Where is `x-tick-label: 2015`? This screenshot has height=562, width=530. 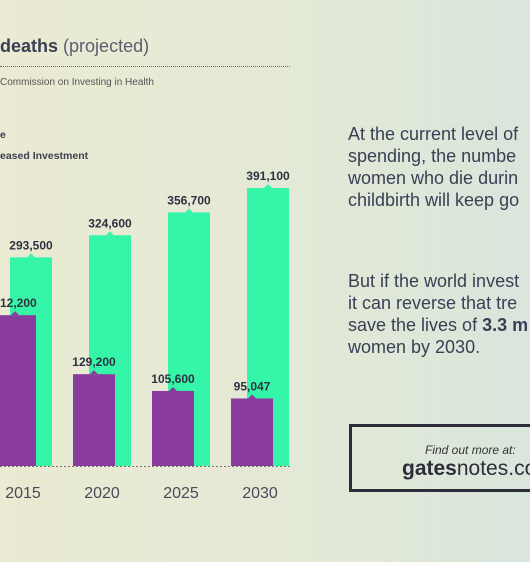 x-tick-label: 2015 is located at coordinates (23, 493).